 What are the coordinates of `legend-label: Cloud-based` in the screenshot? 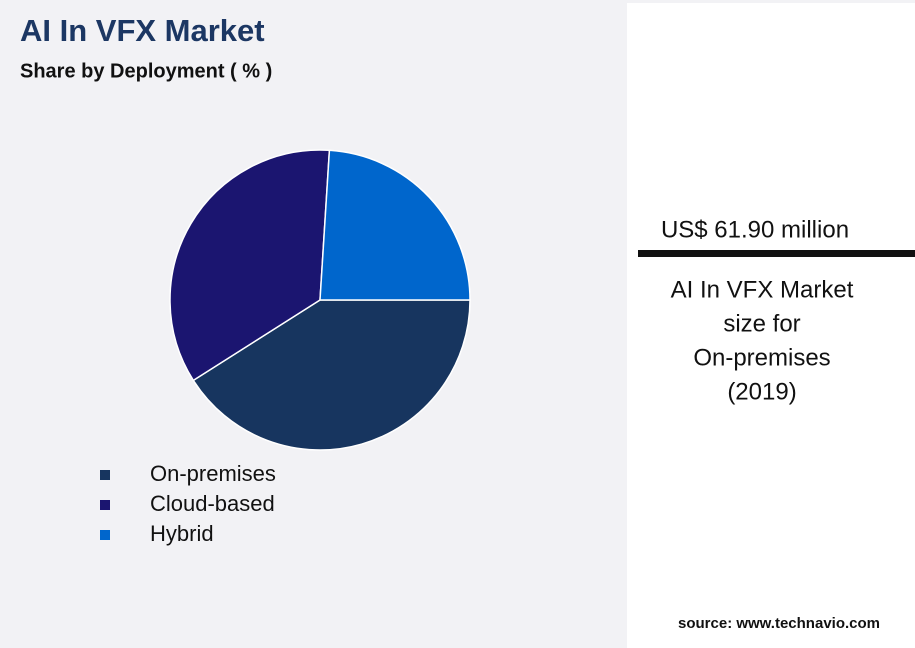 It's located at (212, 503).